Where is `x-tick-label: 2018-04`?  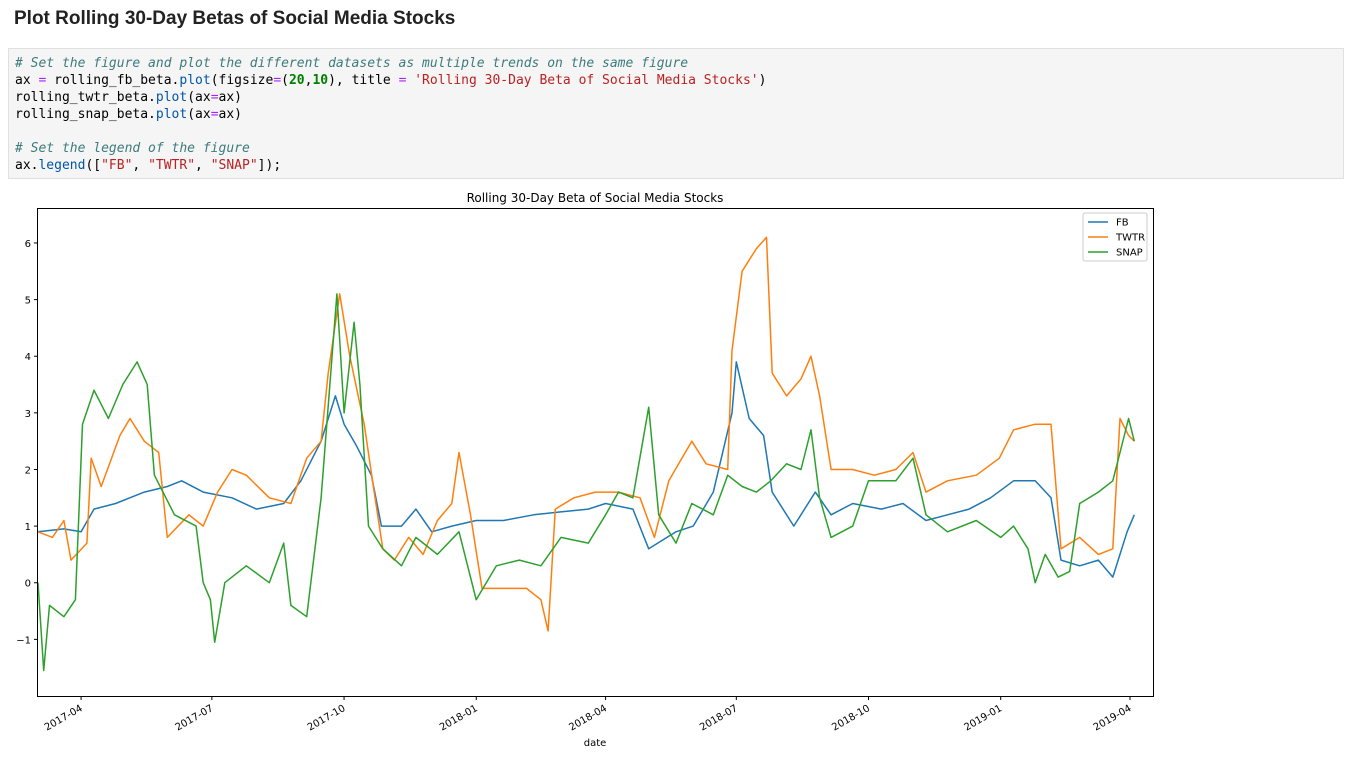 x-tick-label: 2018-04 is located at coordinates (588, 718).